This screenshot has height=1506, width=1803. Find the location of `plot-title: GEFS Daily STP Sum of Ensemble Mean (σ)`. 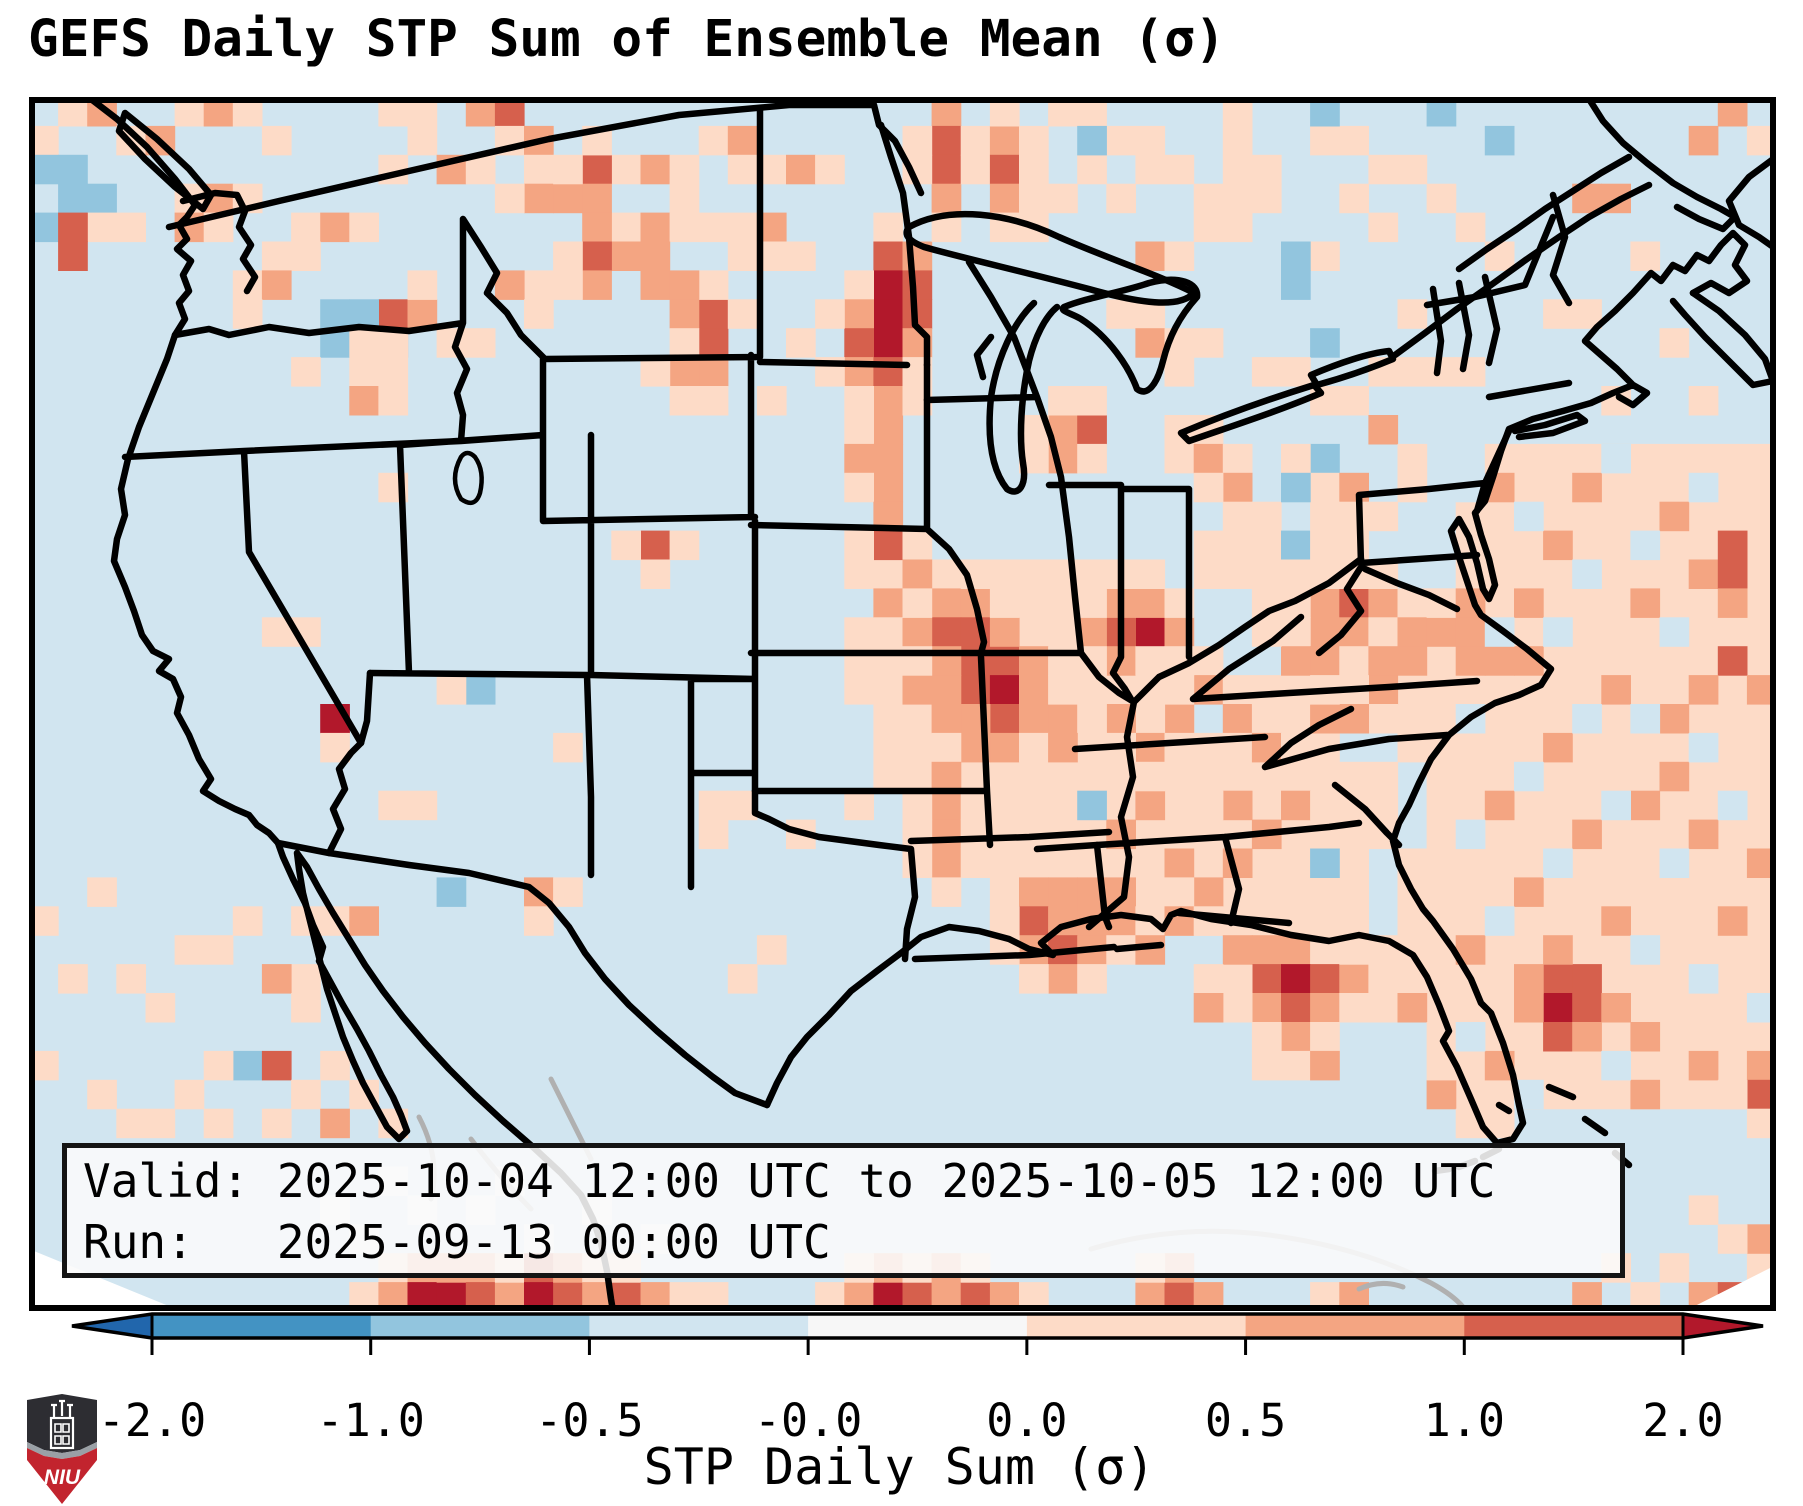

plot-title: GEFS Daily STP Sum of Ensemble Mean (σ) is located at coordinates (627, 39).